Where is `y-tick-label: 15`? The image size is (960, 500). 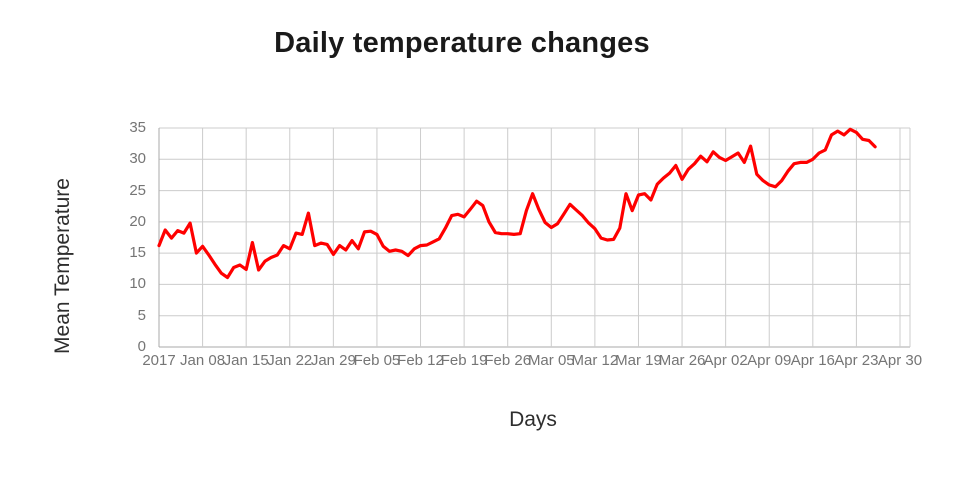 y-tick-label: 15 is located at coordinates (137, 253).